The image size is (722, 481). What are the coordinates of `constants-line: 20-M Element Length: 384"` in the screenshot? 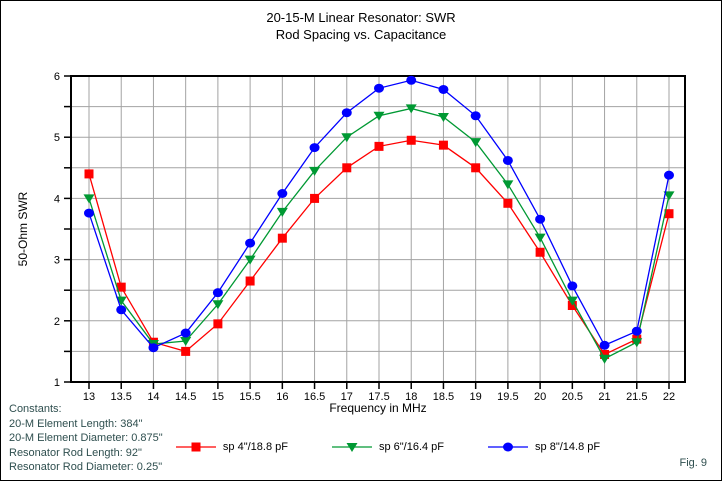 It's located at (76, 423).